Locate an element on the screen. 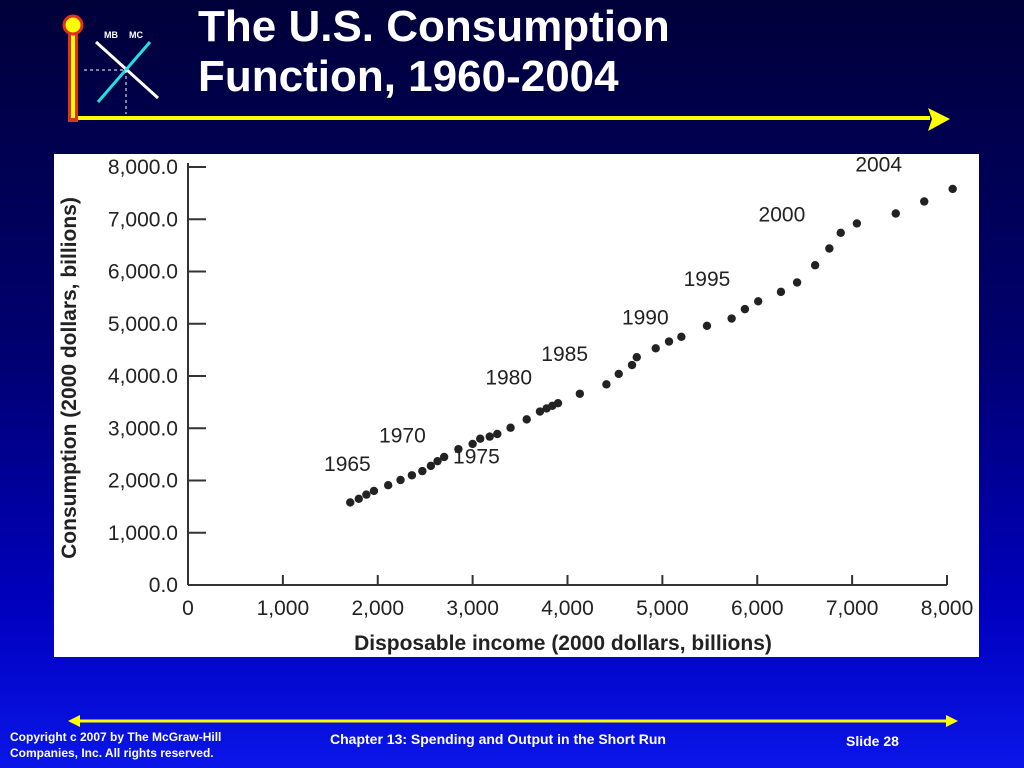  logo-top-knob is located at coordinates (73, 25).